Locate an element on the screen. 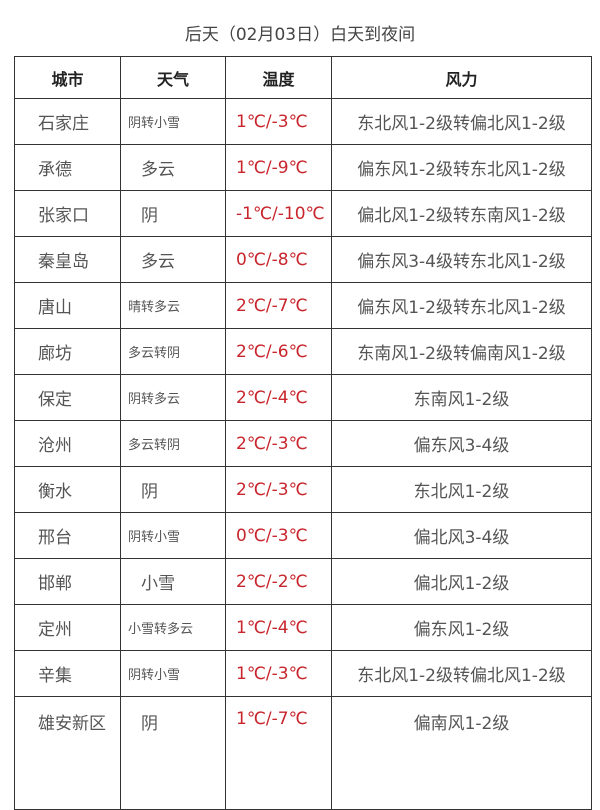 The height and width of the screenshot is (810, 600). city-cell: 唐山 is located at coordinates (67, 305).